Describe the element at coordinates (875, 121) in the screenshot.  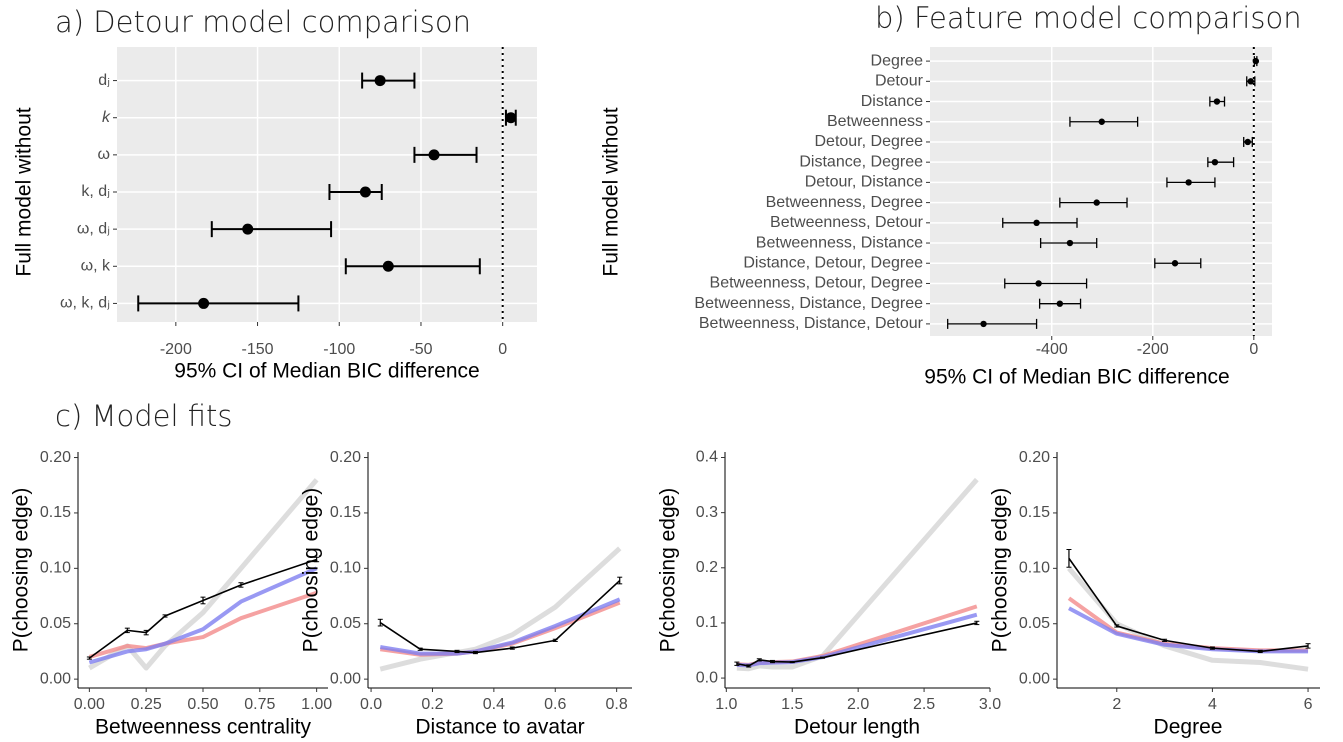
I see `y-tick-label: Betweenness` at that location.